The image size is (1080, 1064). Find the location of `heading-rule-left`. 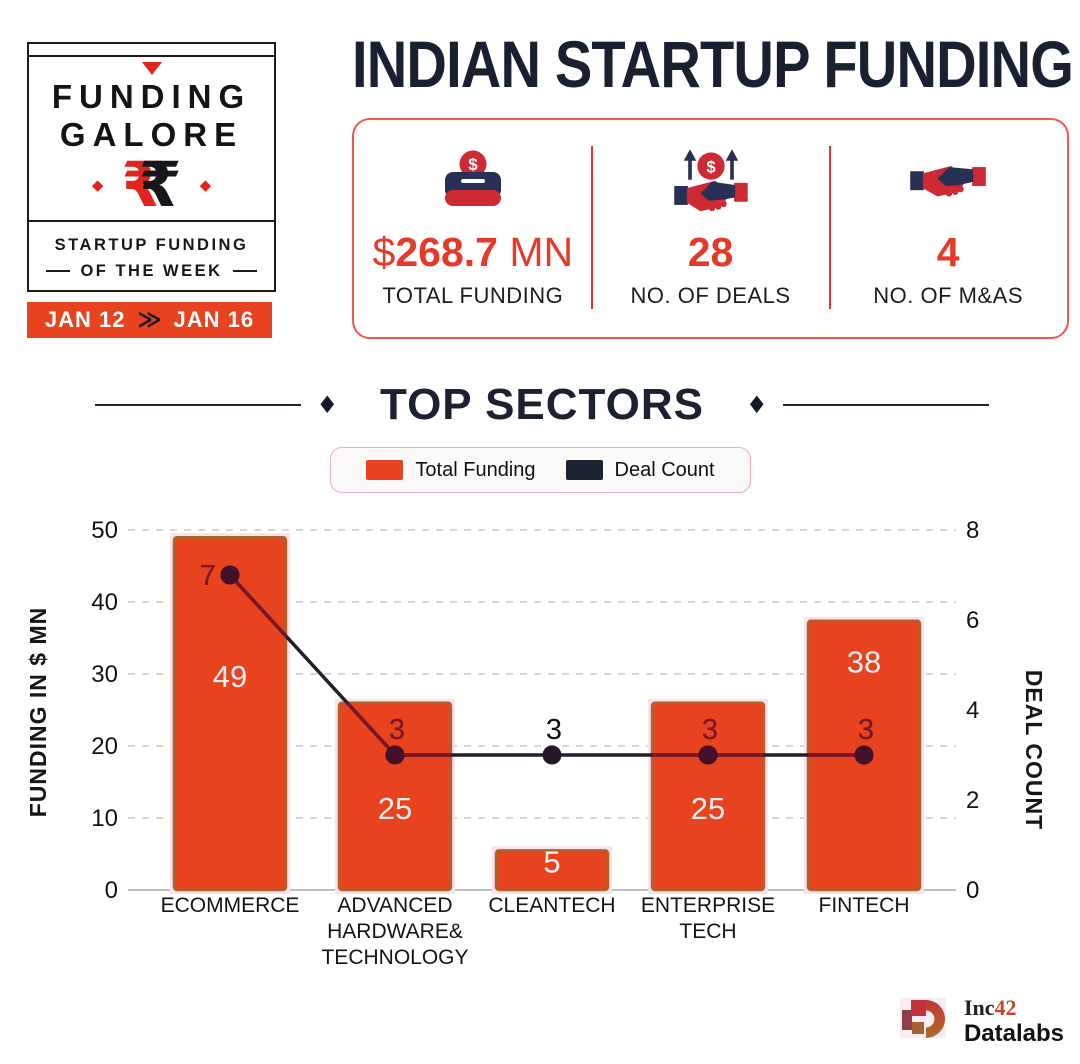

heading-rule-left is located at coordinates (198, 405).